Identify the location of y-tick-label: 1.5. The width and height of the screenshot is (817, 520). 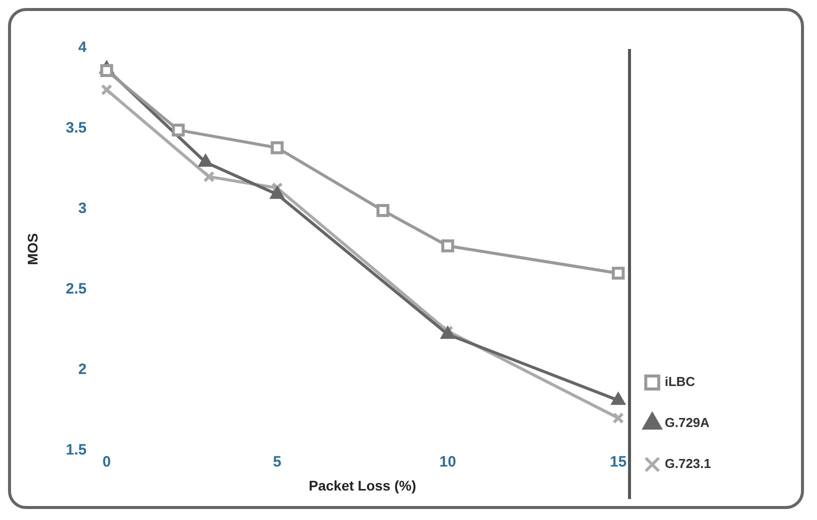
(76, 449).